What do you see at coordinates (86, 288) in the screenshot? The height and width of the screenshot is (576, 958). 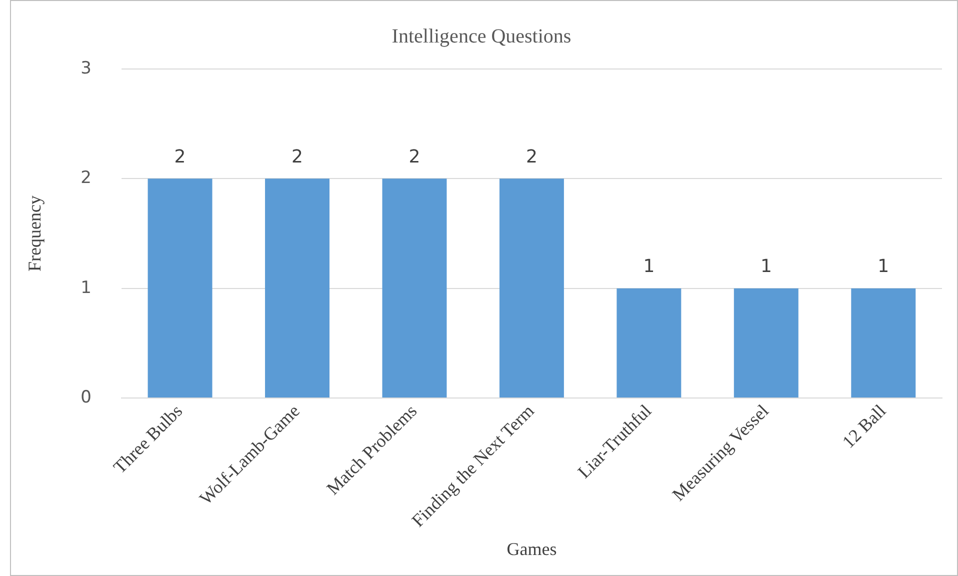 I see `y-tick-label: 1` at bounding box center [86, 288].